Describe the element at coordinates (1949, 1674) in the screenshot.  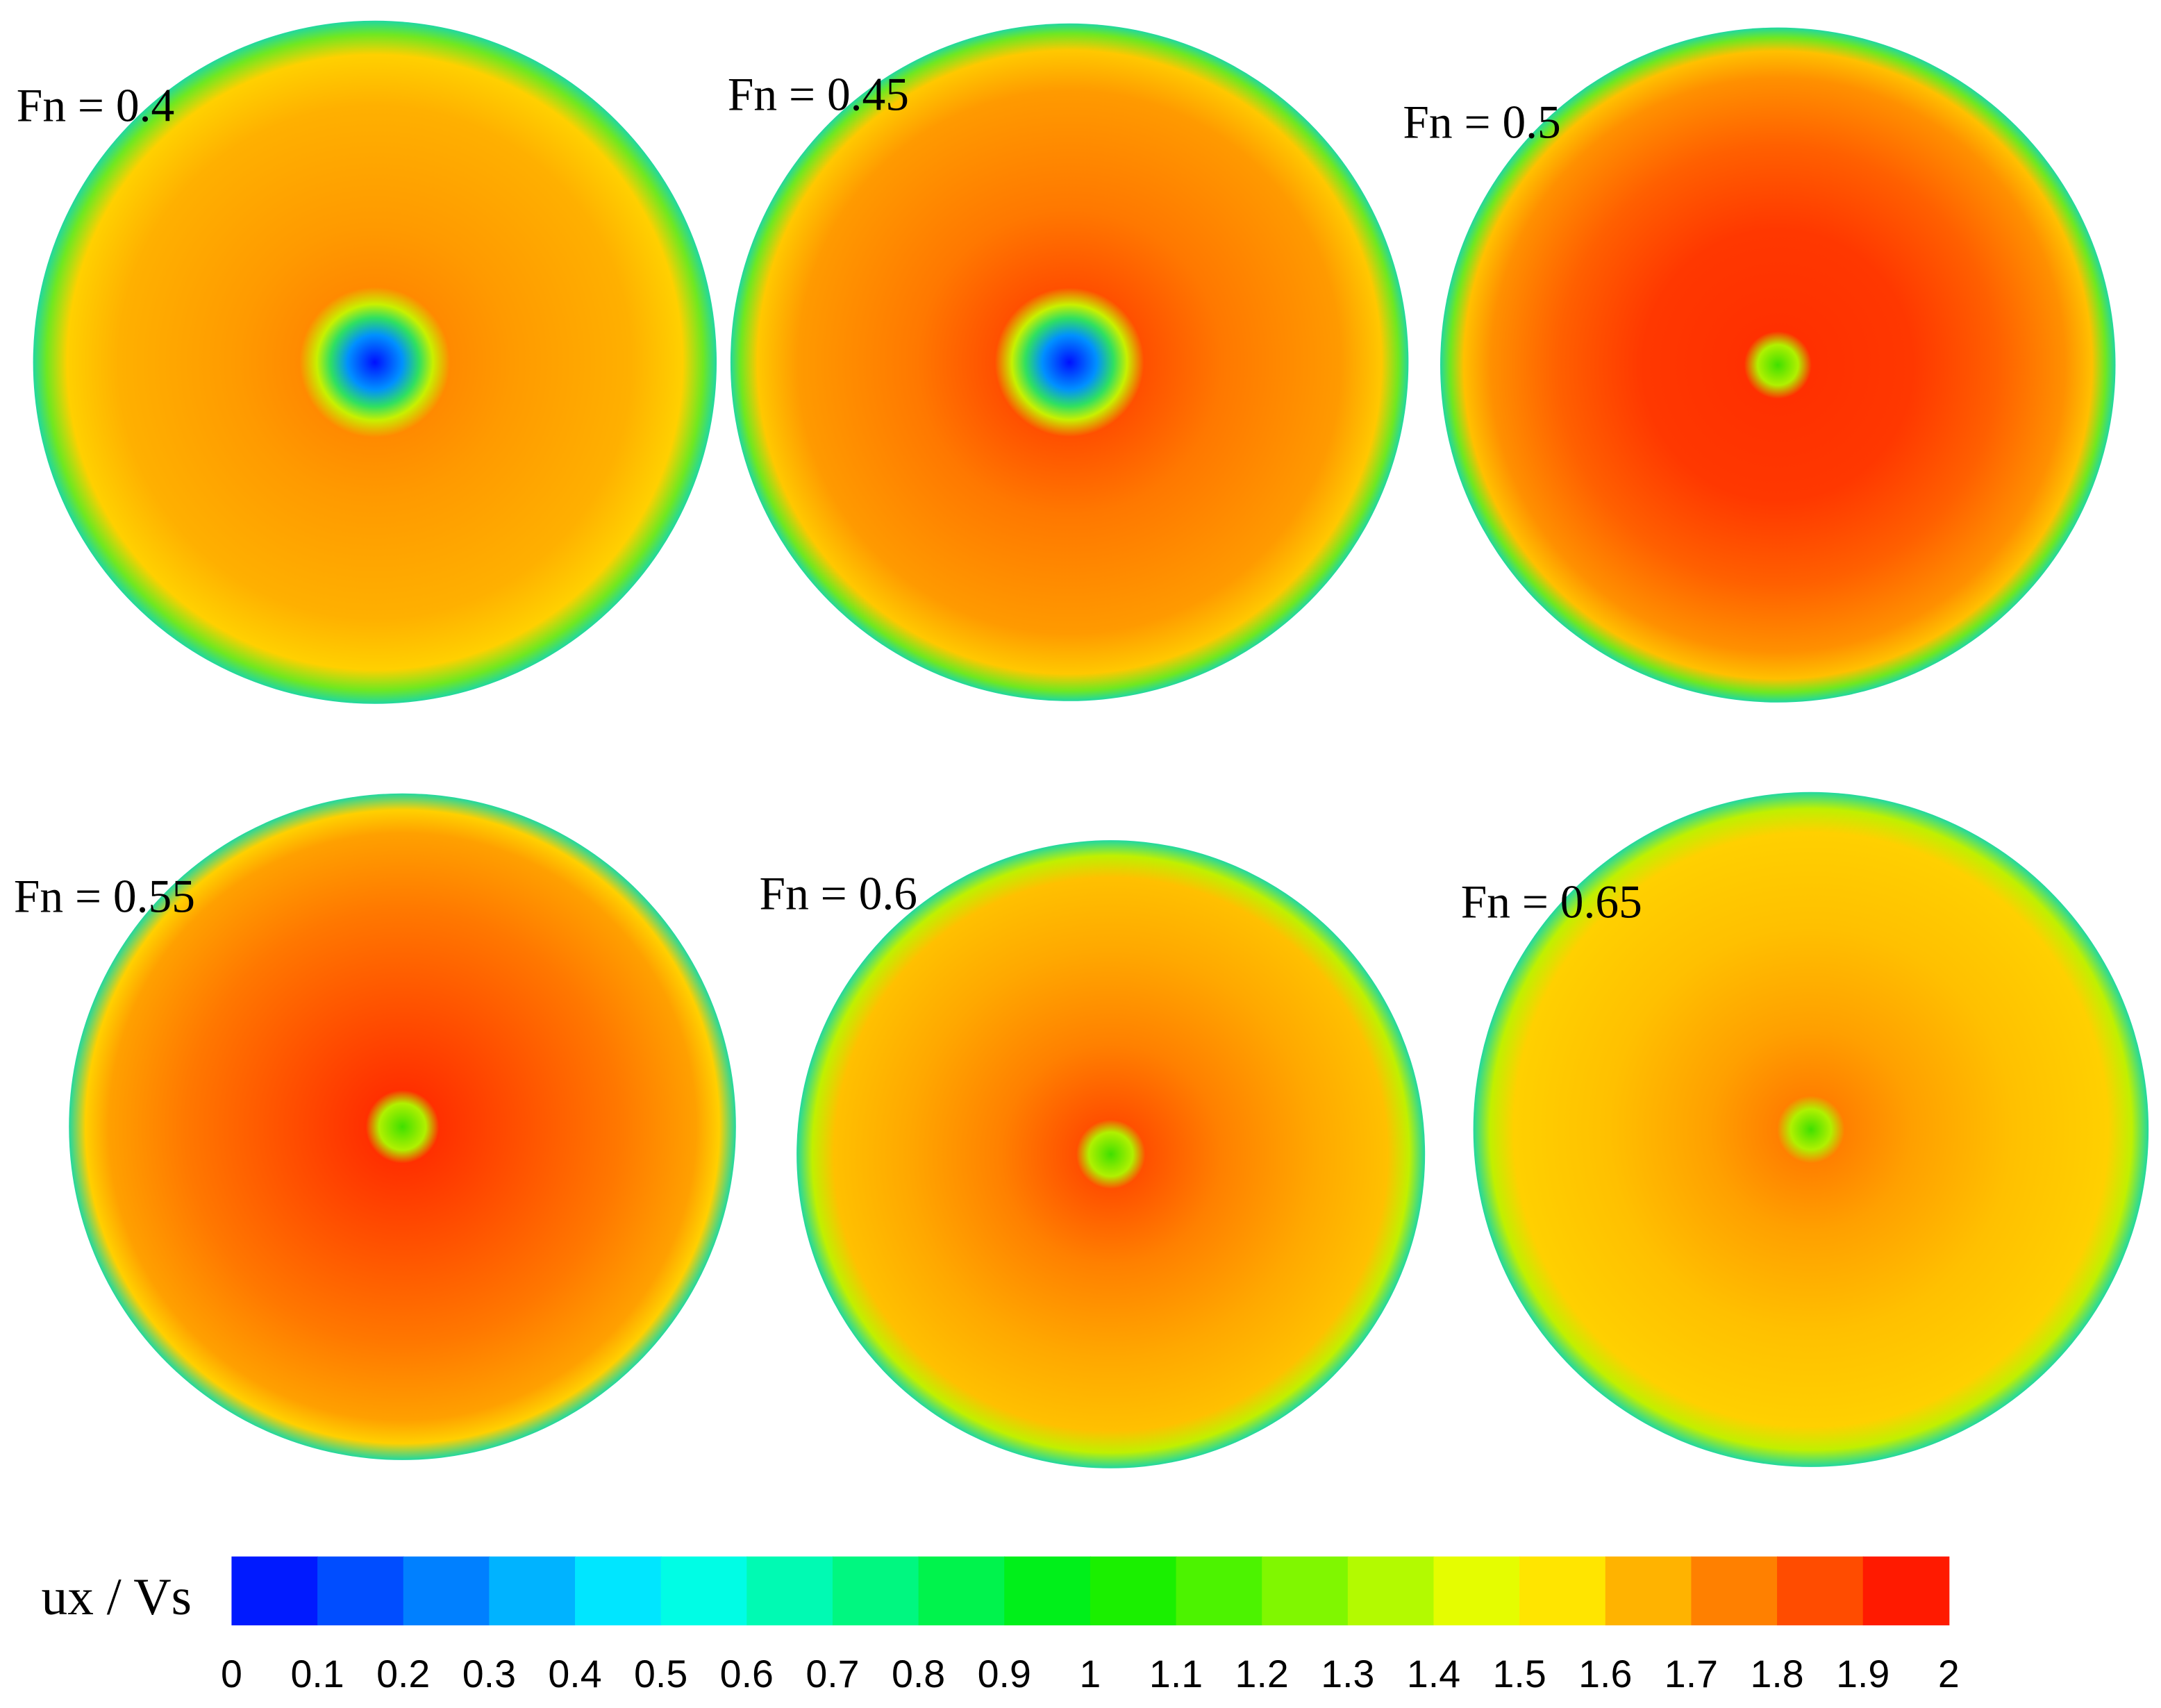
I see `colorbar-tick-label: 2` at that location.